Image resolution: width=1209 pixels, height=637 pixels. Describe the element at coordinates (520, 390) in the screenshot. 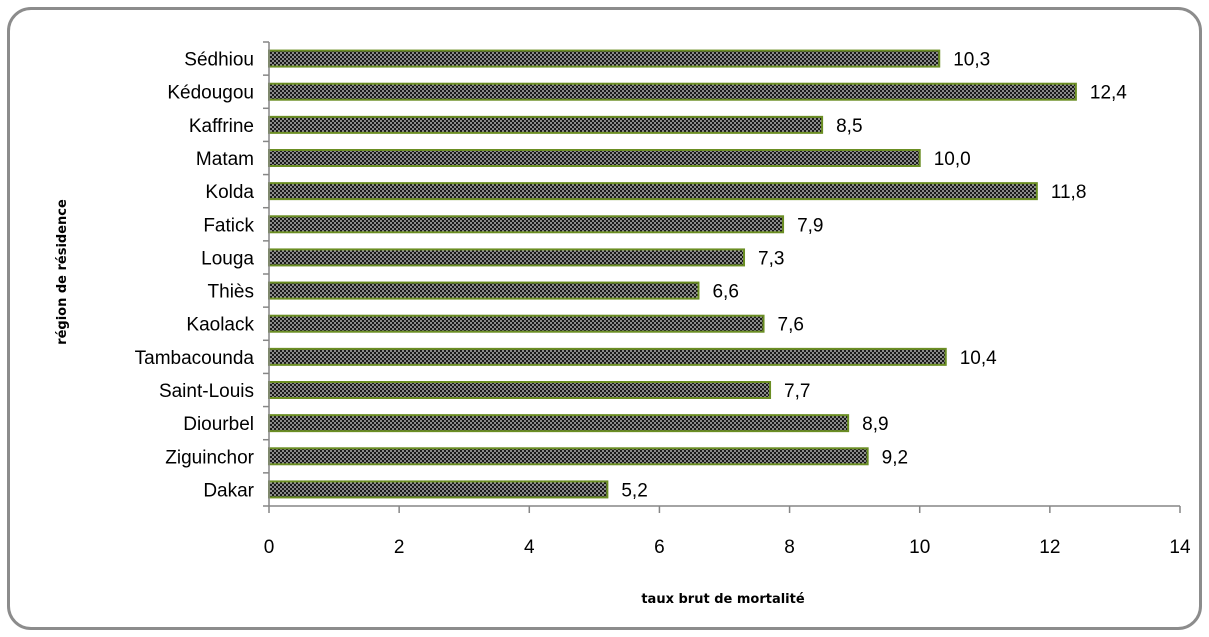

I see `bar-saint-louis` at that location.